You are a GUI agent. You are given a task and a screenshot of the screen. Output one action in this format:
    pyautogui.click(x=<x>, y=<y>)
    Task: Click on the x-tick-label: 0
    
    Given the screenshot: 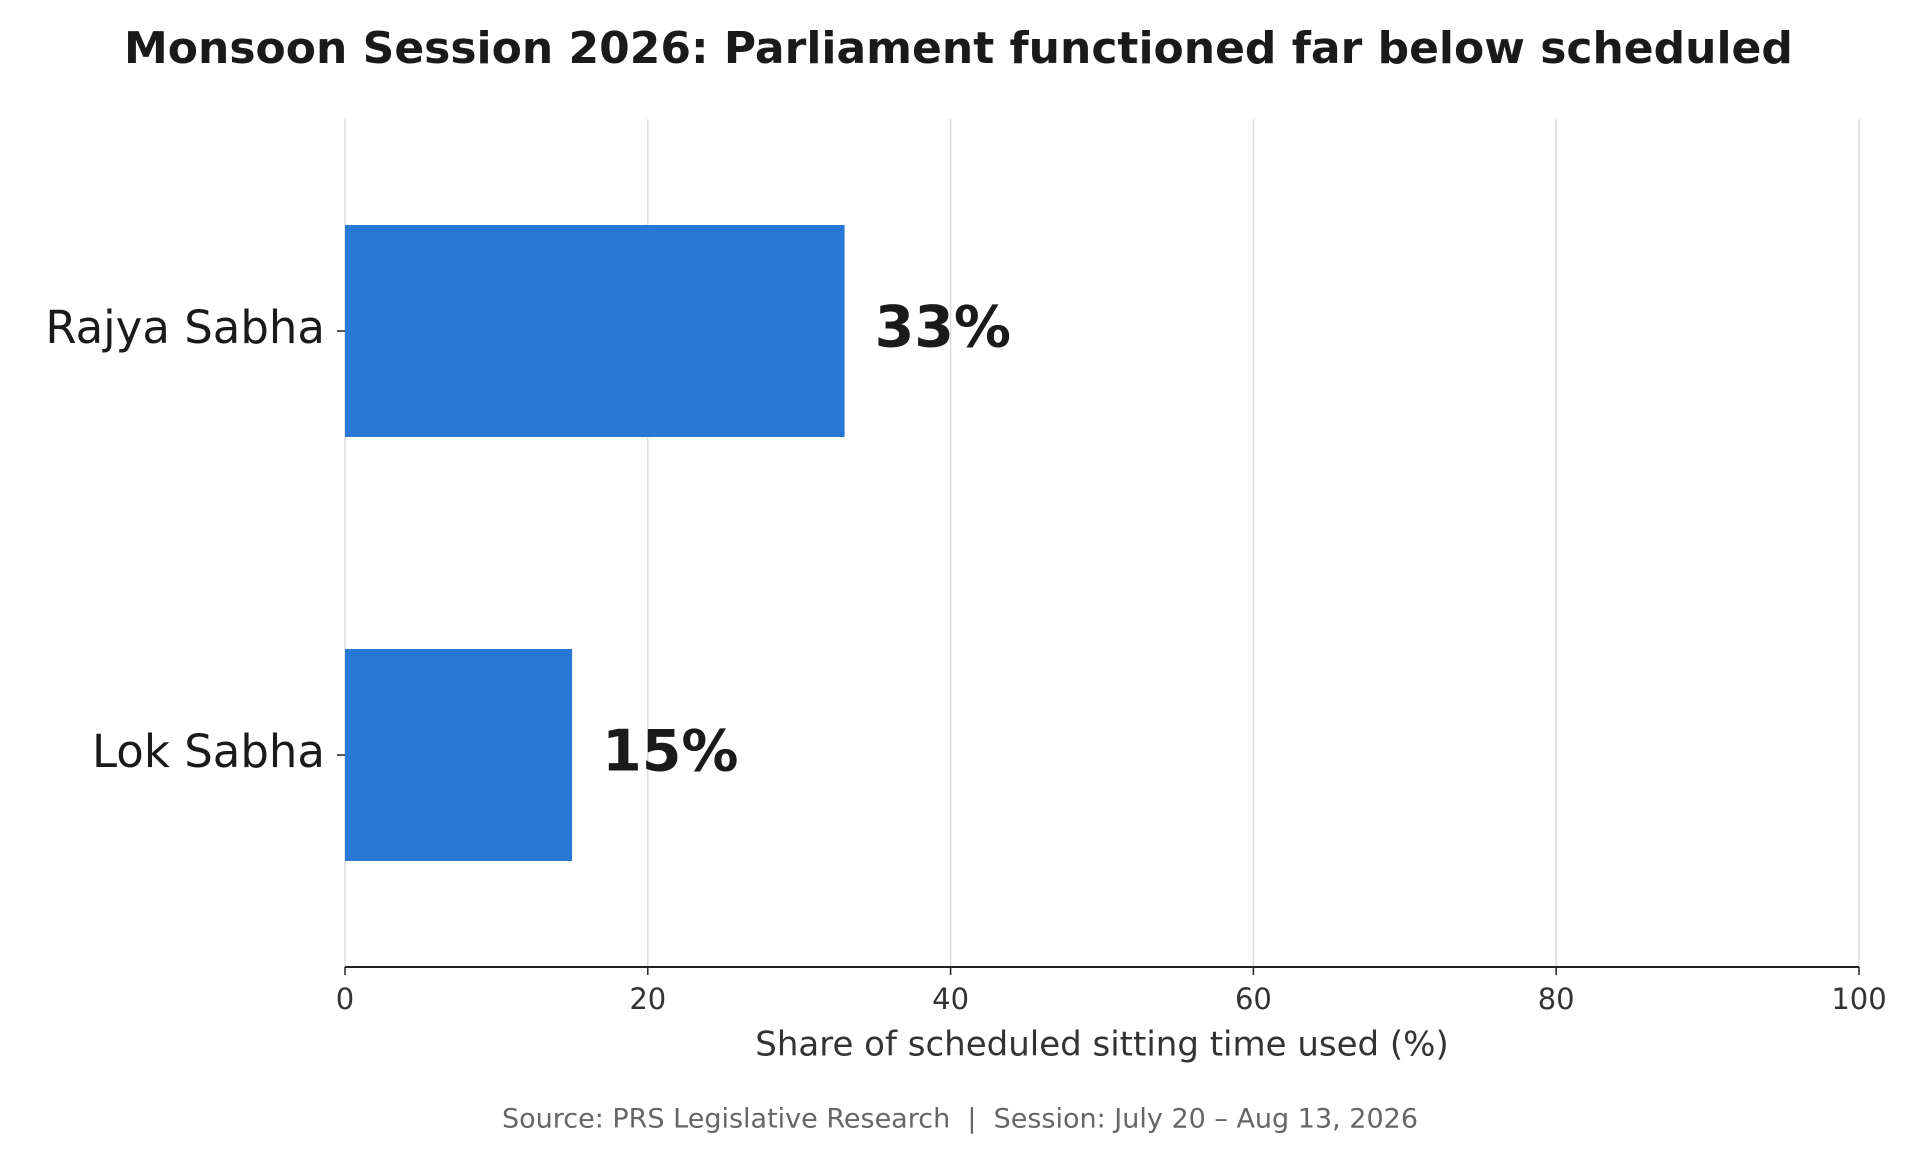 What is the action you would take?
    pyautogui.click(x=345, y=999)
    